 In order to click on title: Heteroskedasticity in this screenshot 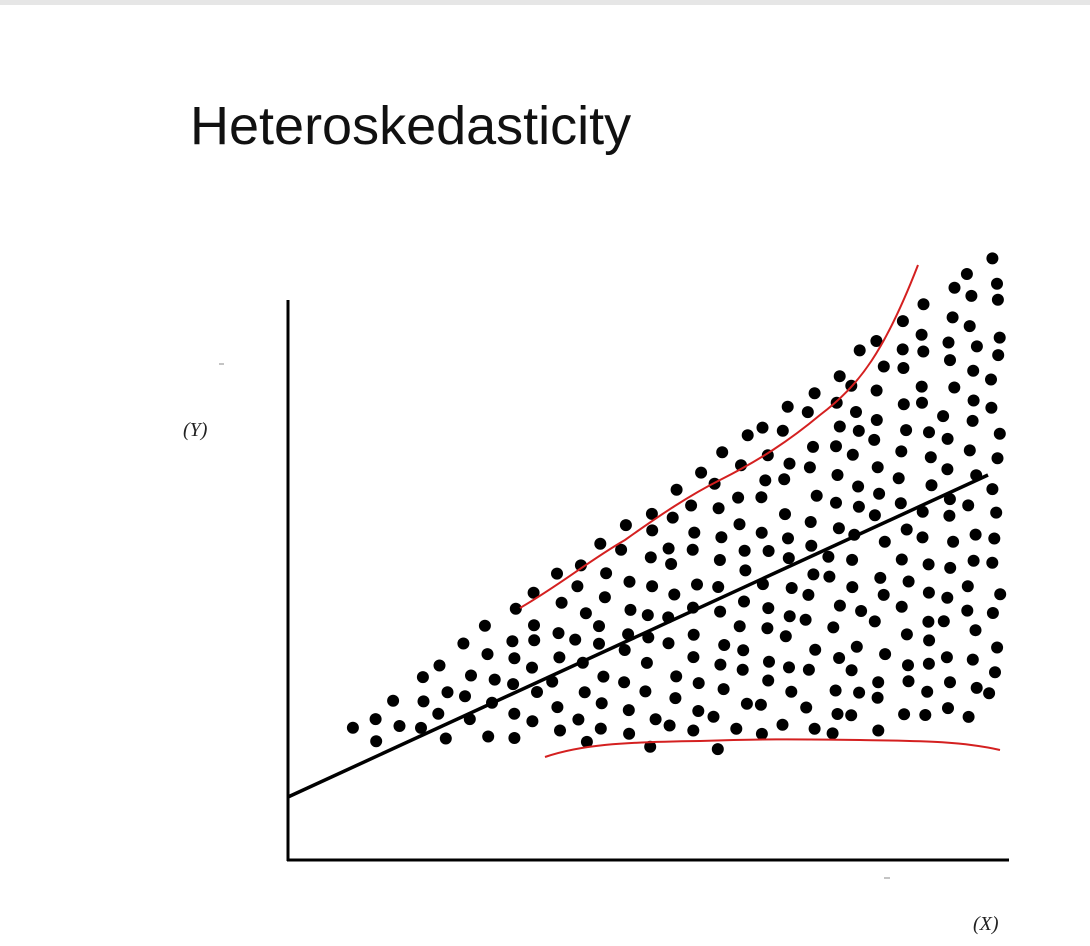, I will do `click(410, 126)`.